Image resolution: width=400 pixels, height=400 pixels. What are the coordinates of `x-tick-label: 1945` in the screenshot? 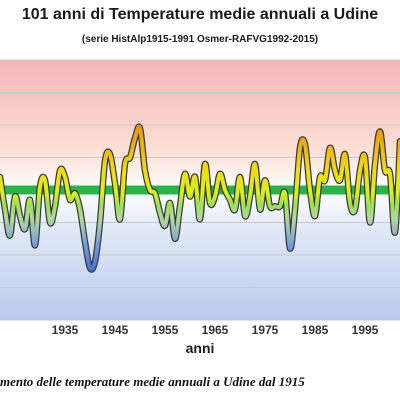 It's located at (115, 330).